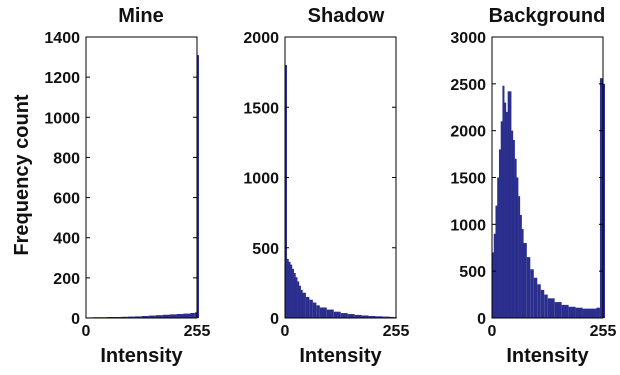 The height and width of the screenshot is (375, 620). Describe the element at coordinates (62, 38) in the screenshot. I see `y-tick-label: 1400` at that location.